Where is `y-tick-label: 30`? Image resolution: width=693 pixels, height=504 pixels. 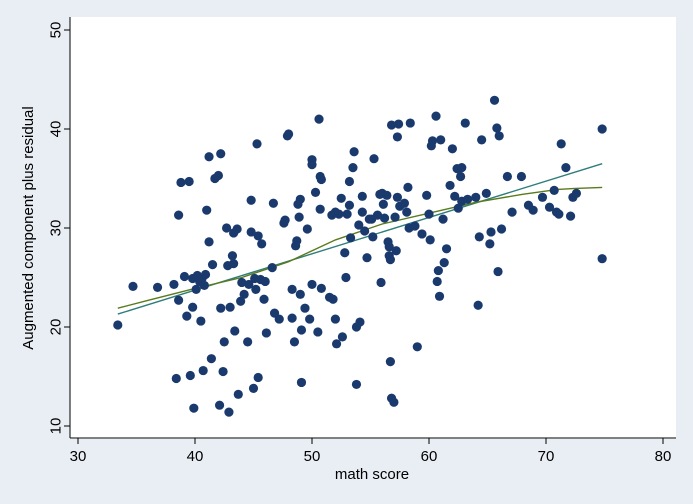
y-tick-label: 30 is located at coordinates (55, 228).